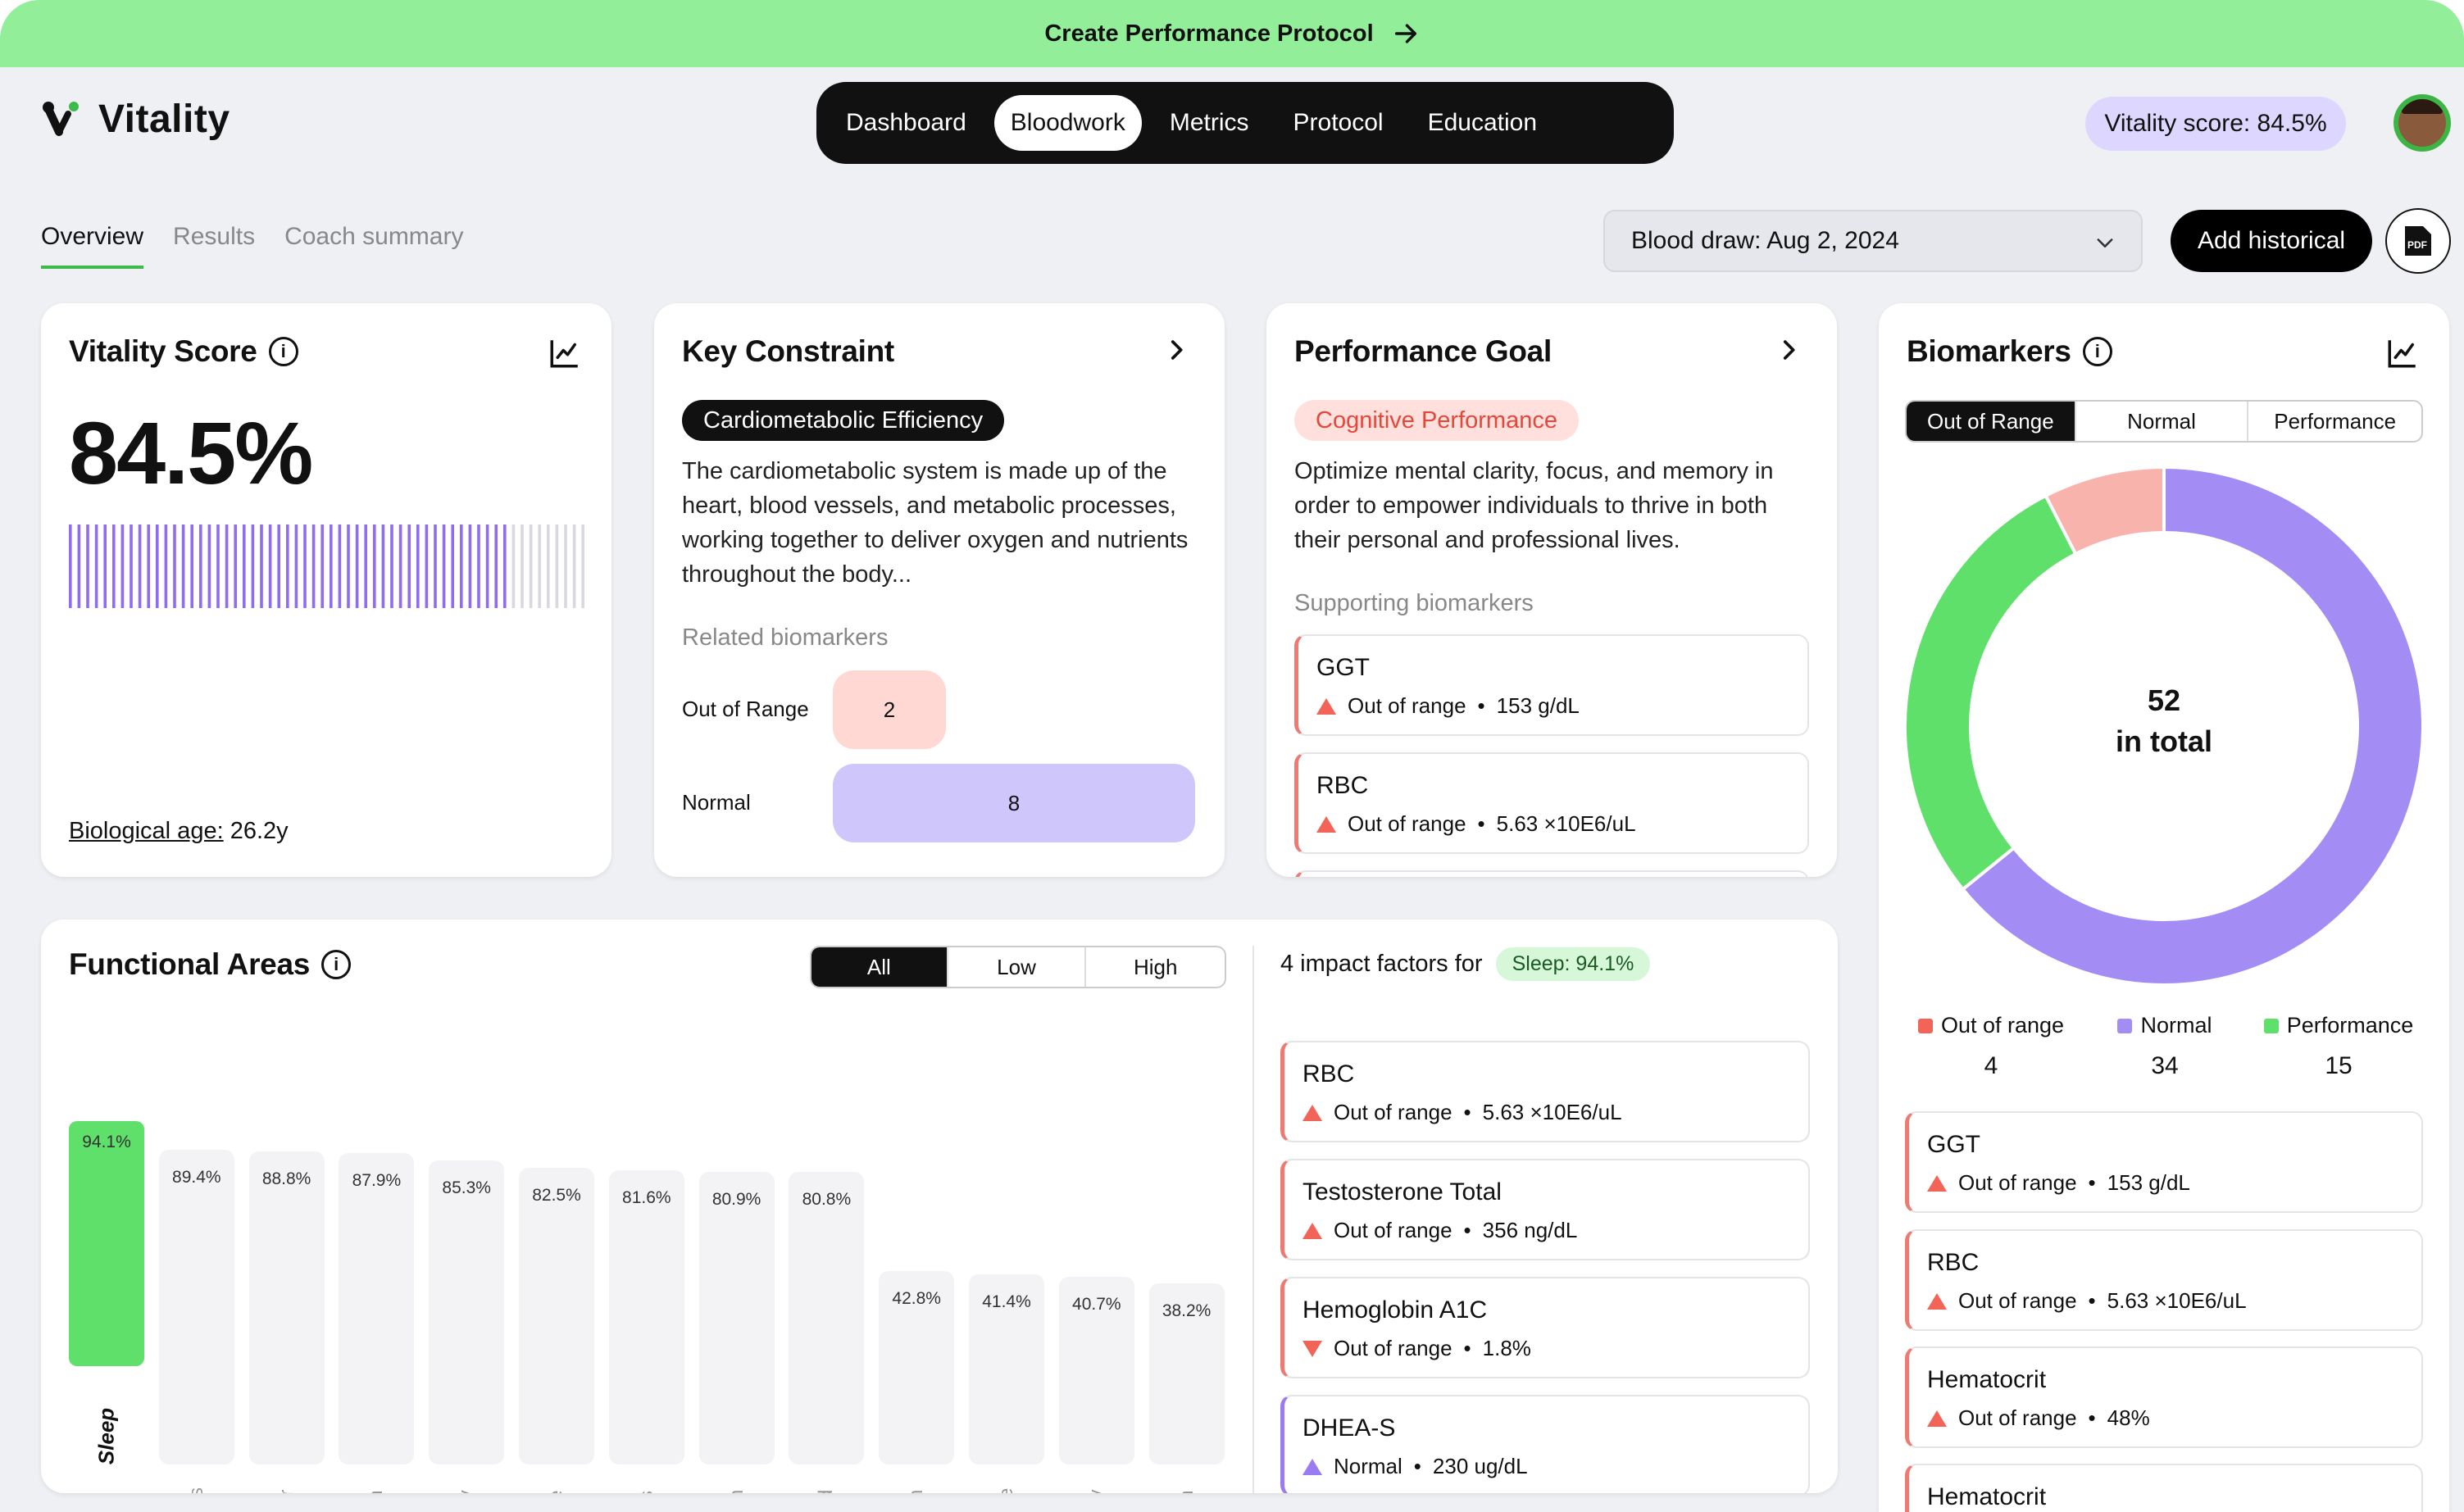 Image resolution: width=2464 pixels, height=1512 pixels. I want to click on bar-value-label: 38.2%, so click(1187, 1310).